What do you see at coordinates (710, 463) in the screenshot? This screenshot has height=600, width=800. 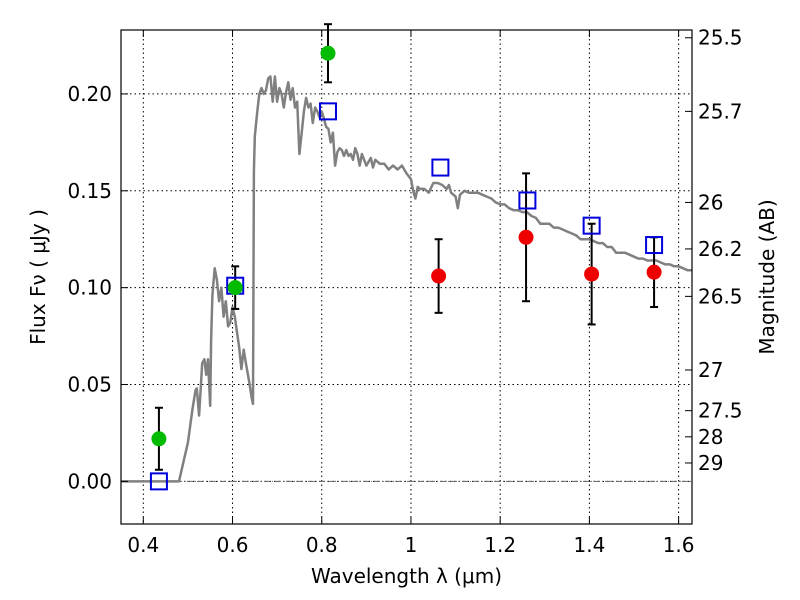 I see `y2-tick-label: 29` at bounding box center [710, 463].